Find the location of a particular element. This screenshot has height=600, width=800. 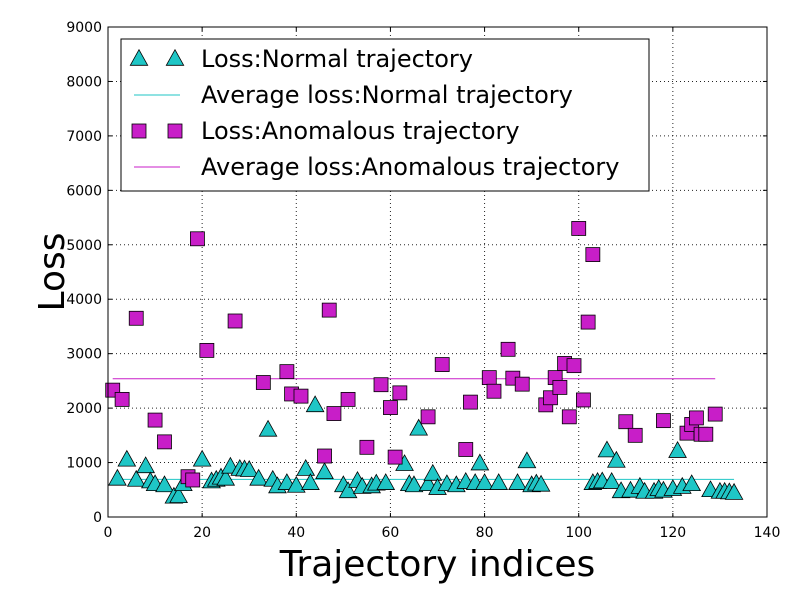

y-tick-label: 5000 is located at coordinates (84, 246).